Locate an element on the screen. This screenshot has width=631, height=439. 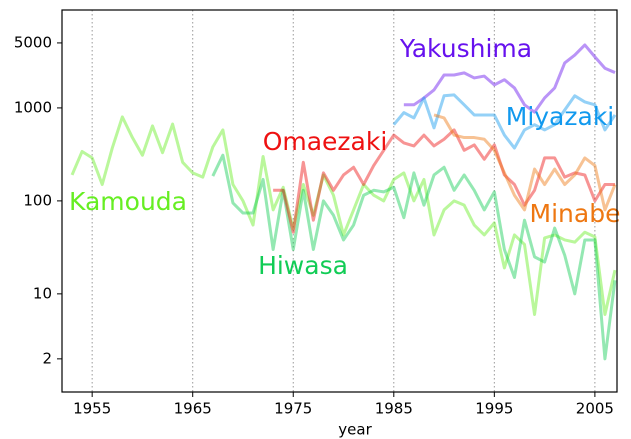
y-tick-label: 1000 is located at coordinates (33, 107).